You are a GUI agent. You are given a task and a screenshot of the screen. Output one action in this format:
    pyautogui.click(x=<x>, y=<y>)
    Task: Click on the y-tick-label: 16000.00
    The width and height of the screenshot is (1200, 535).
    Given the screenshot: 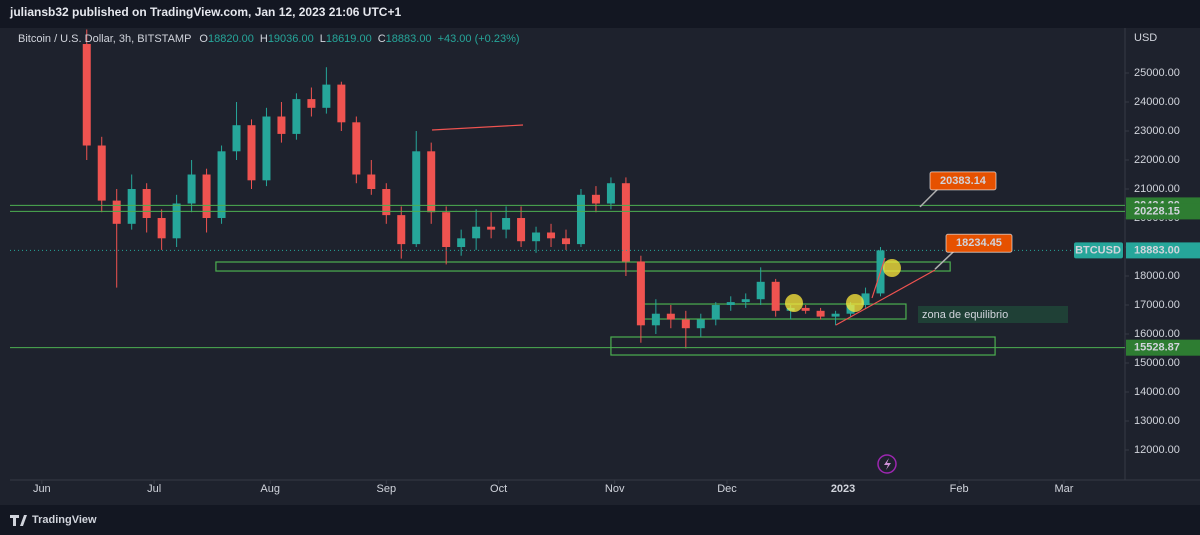 What is the action you would take?
    pyautogui.click(x=1157, y=334)
    